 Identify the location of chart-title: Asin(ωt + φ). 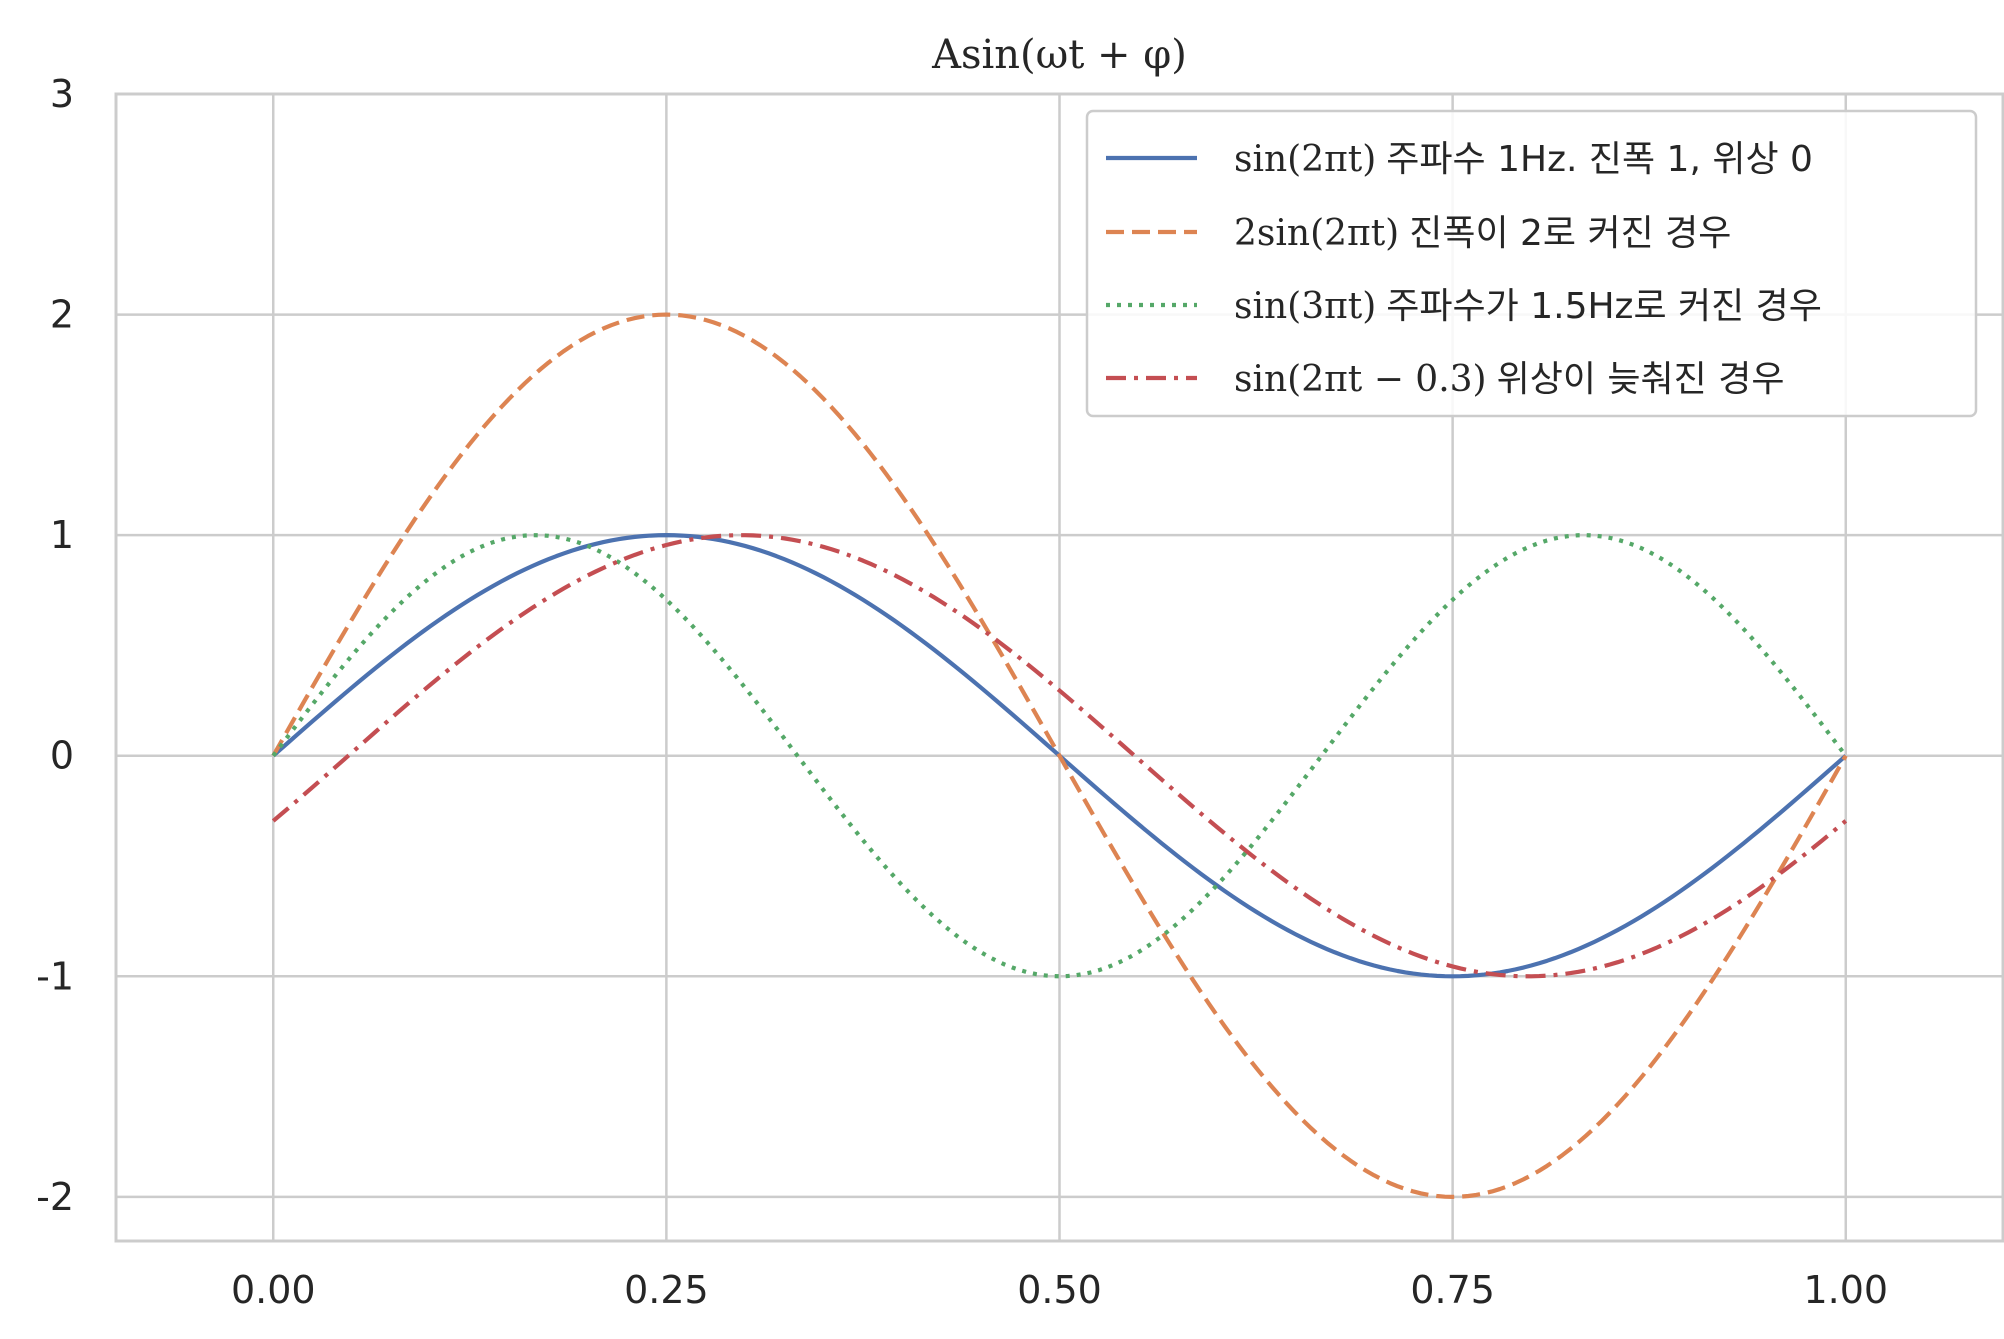
(1059, 55).